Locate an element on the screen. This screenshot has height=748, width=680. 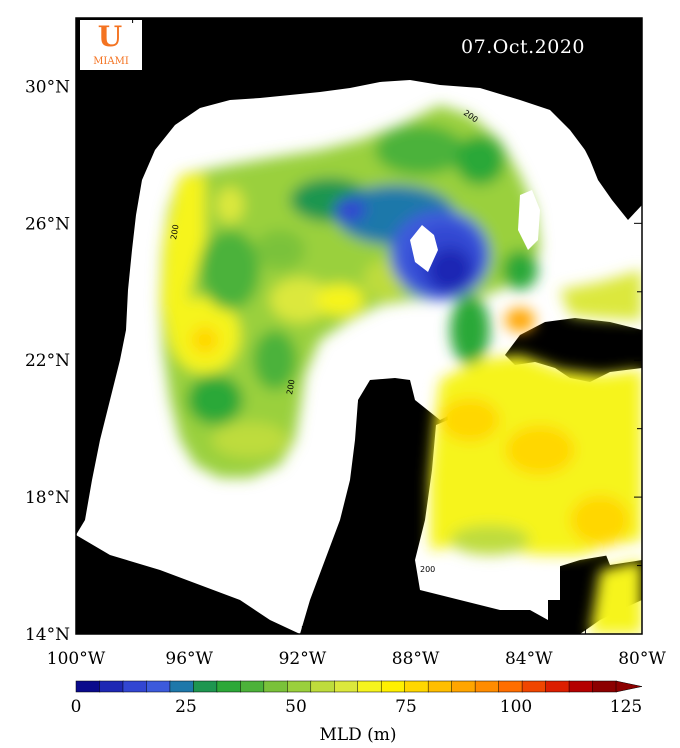
shelf-bahamas is located at coordinates (621, 237).